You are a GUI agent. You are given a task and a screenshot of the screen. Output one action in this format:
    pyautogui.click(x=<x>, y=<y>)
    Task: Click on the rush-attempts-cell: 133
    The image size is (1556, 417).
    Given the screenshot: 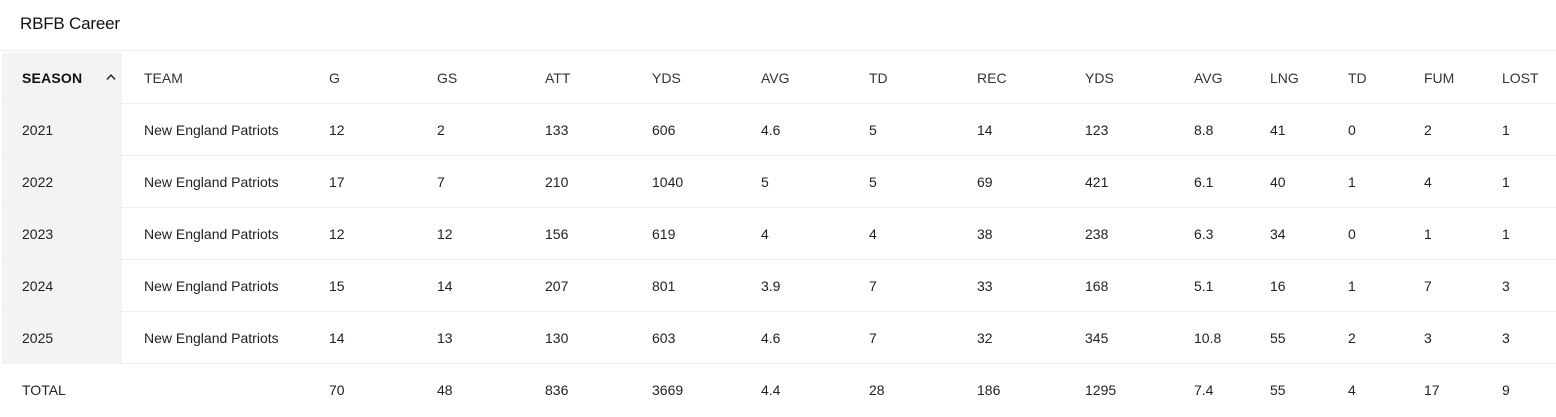 What is the action you would take?
    pyautogui.click(x=557, y=129)
    